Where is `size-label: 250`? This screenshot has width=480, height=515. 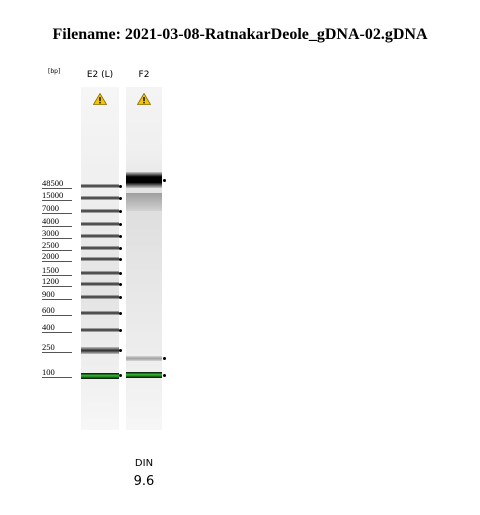
size-label: 250 is located at coordinates (48, 347).